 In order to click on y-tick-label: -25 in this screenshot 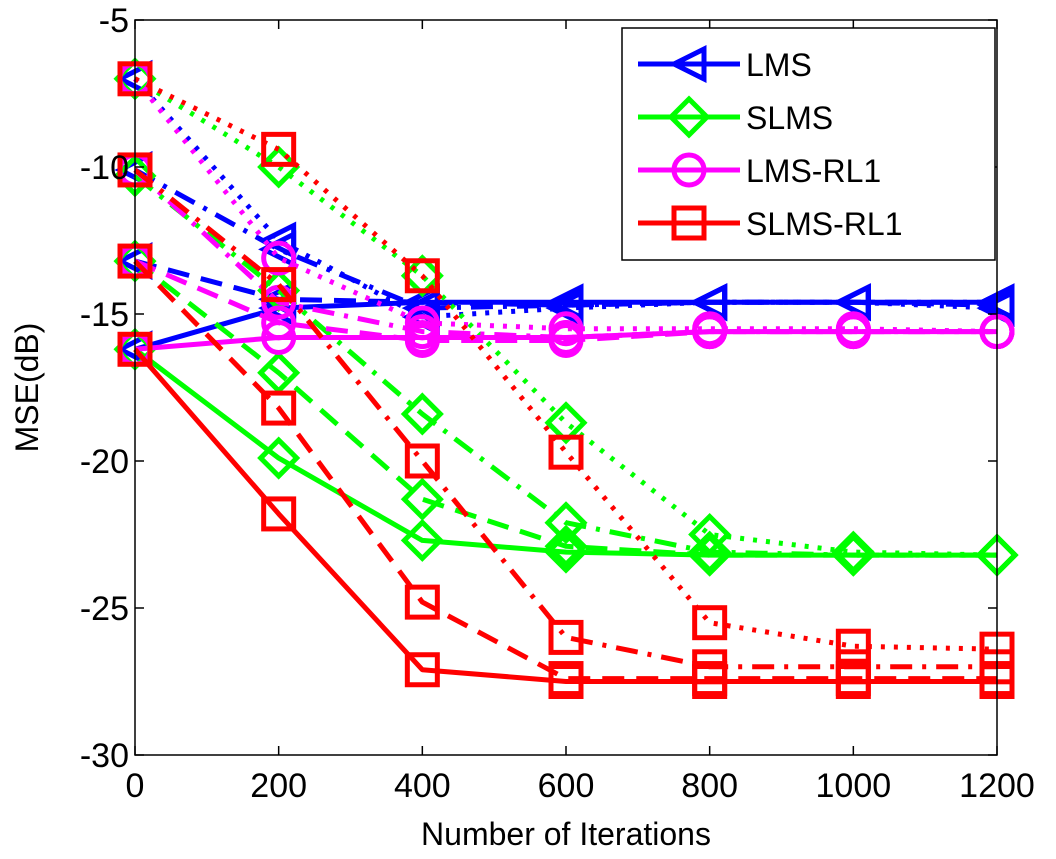, I will do `click(104, 609)`.